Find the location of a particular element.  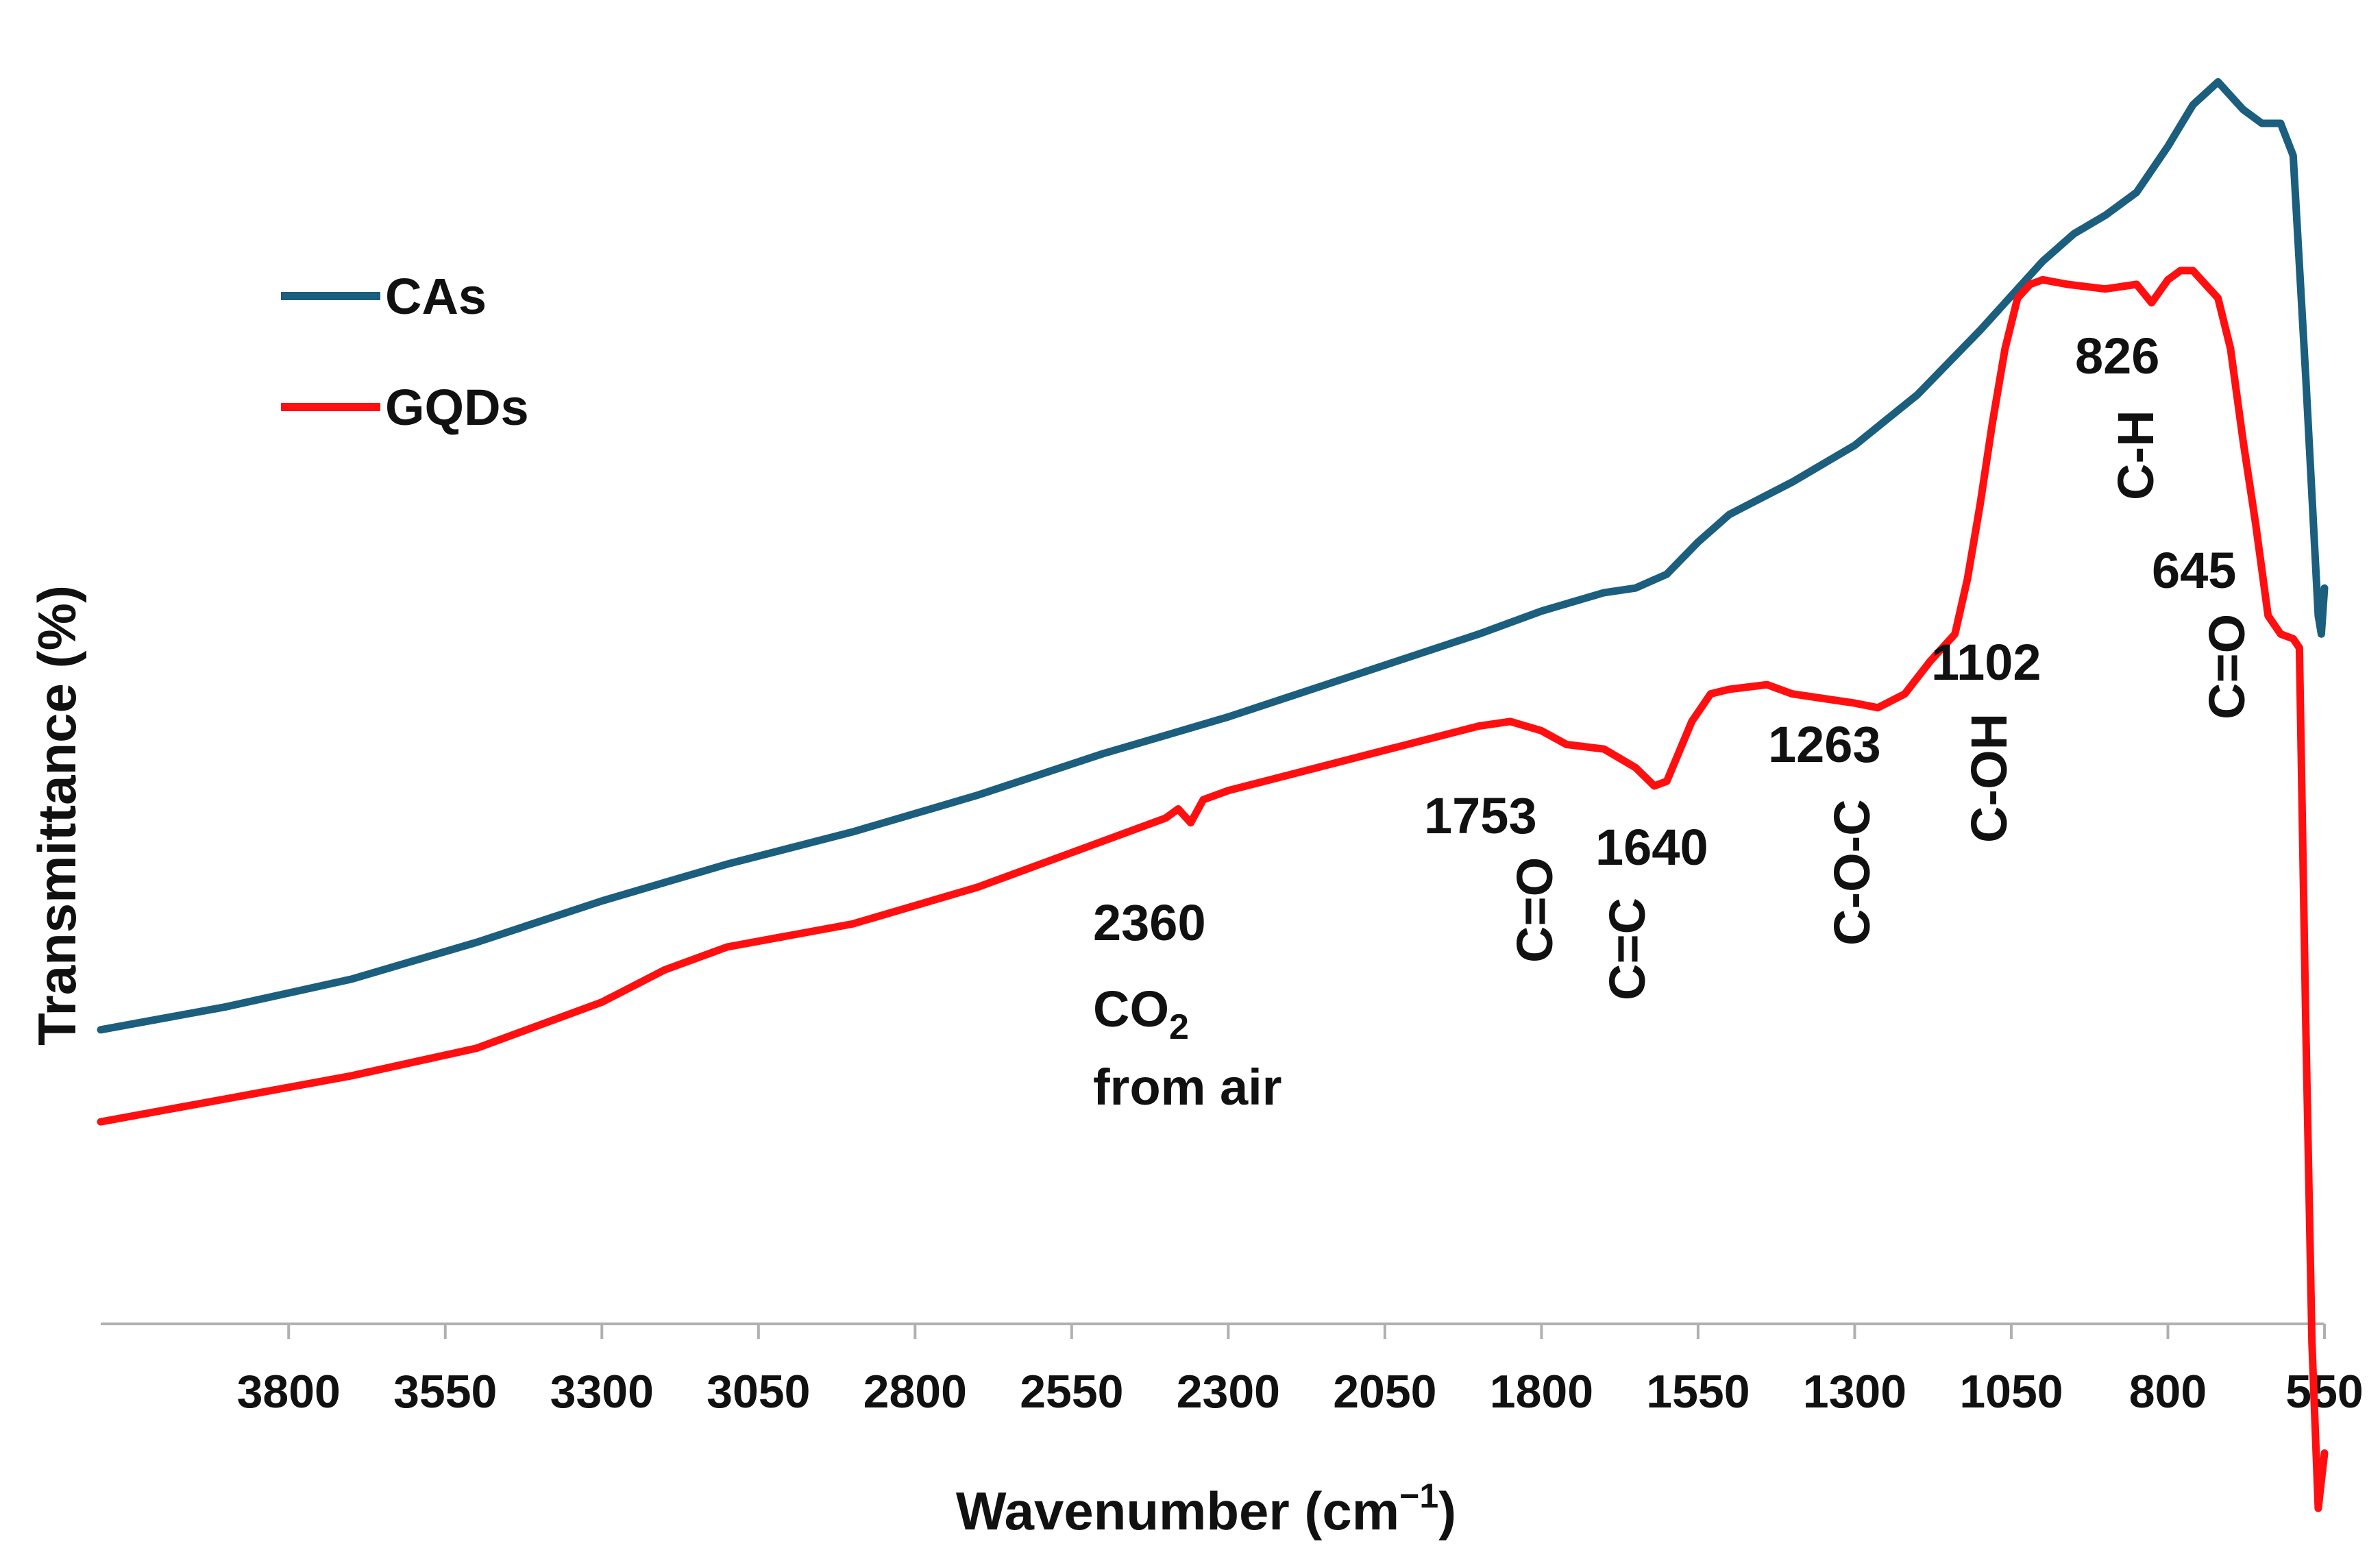

annotation-1102-group: C-OH is located at coordinates (1989, 778).